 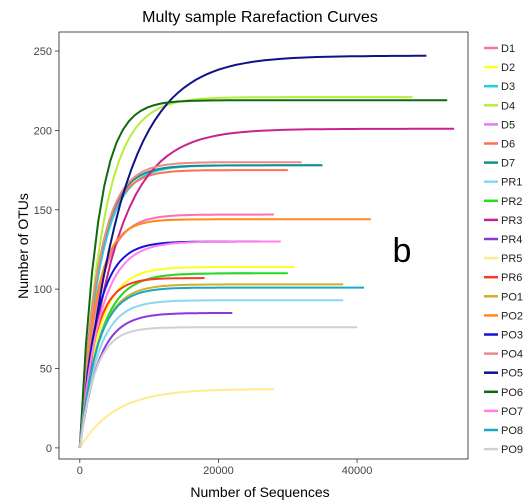 What do you see at coordinates (260, 17) in the screenshot?
I see `chart-title: Multy sample Rarefaction Curves` at bounding box center [260, 17].